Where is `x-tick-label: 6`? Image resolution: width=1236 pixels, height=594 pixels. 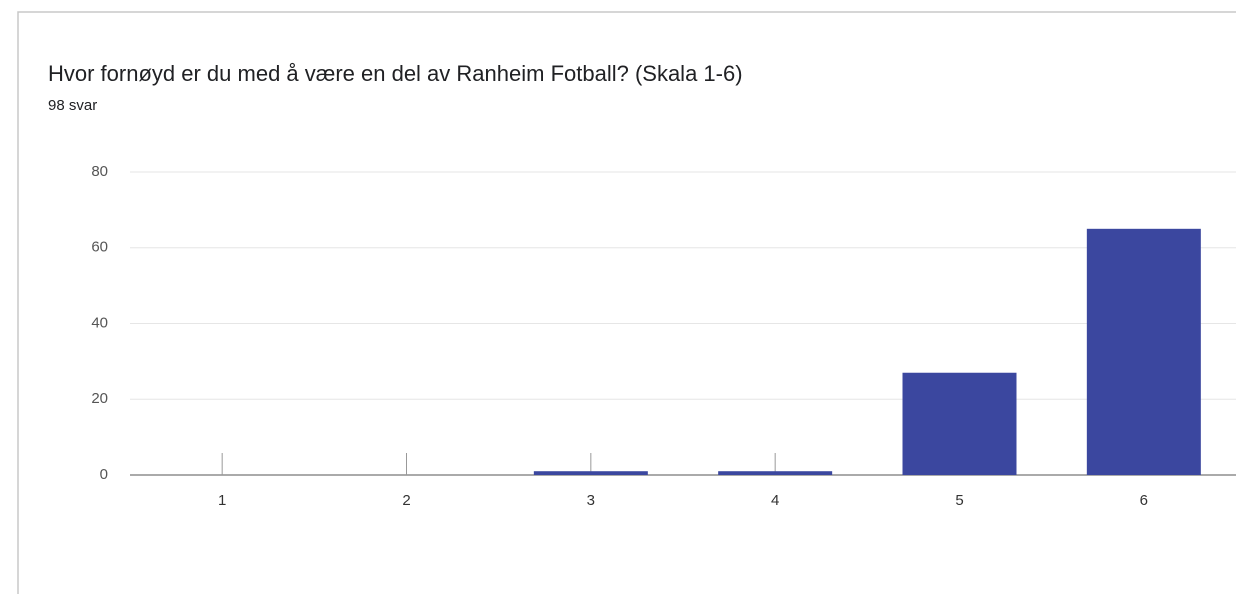
x-tick-label: 6 is located at coordinates (1144, 500).